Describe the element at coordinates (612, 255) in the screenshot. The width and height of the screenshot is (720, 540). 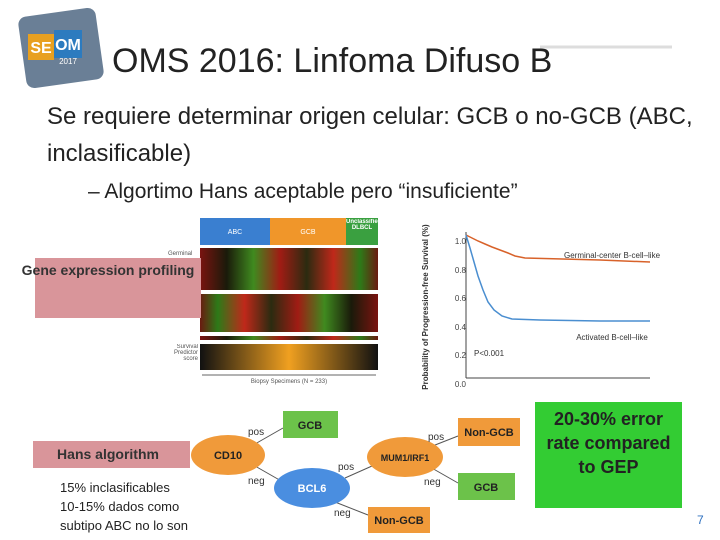
I see `curve-label: Germinal-center B-cell–like` at that location.